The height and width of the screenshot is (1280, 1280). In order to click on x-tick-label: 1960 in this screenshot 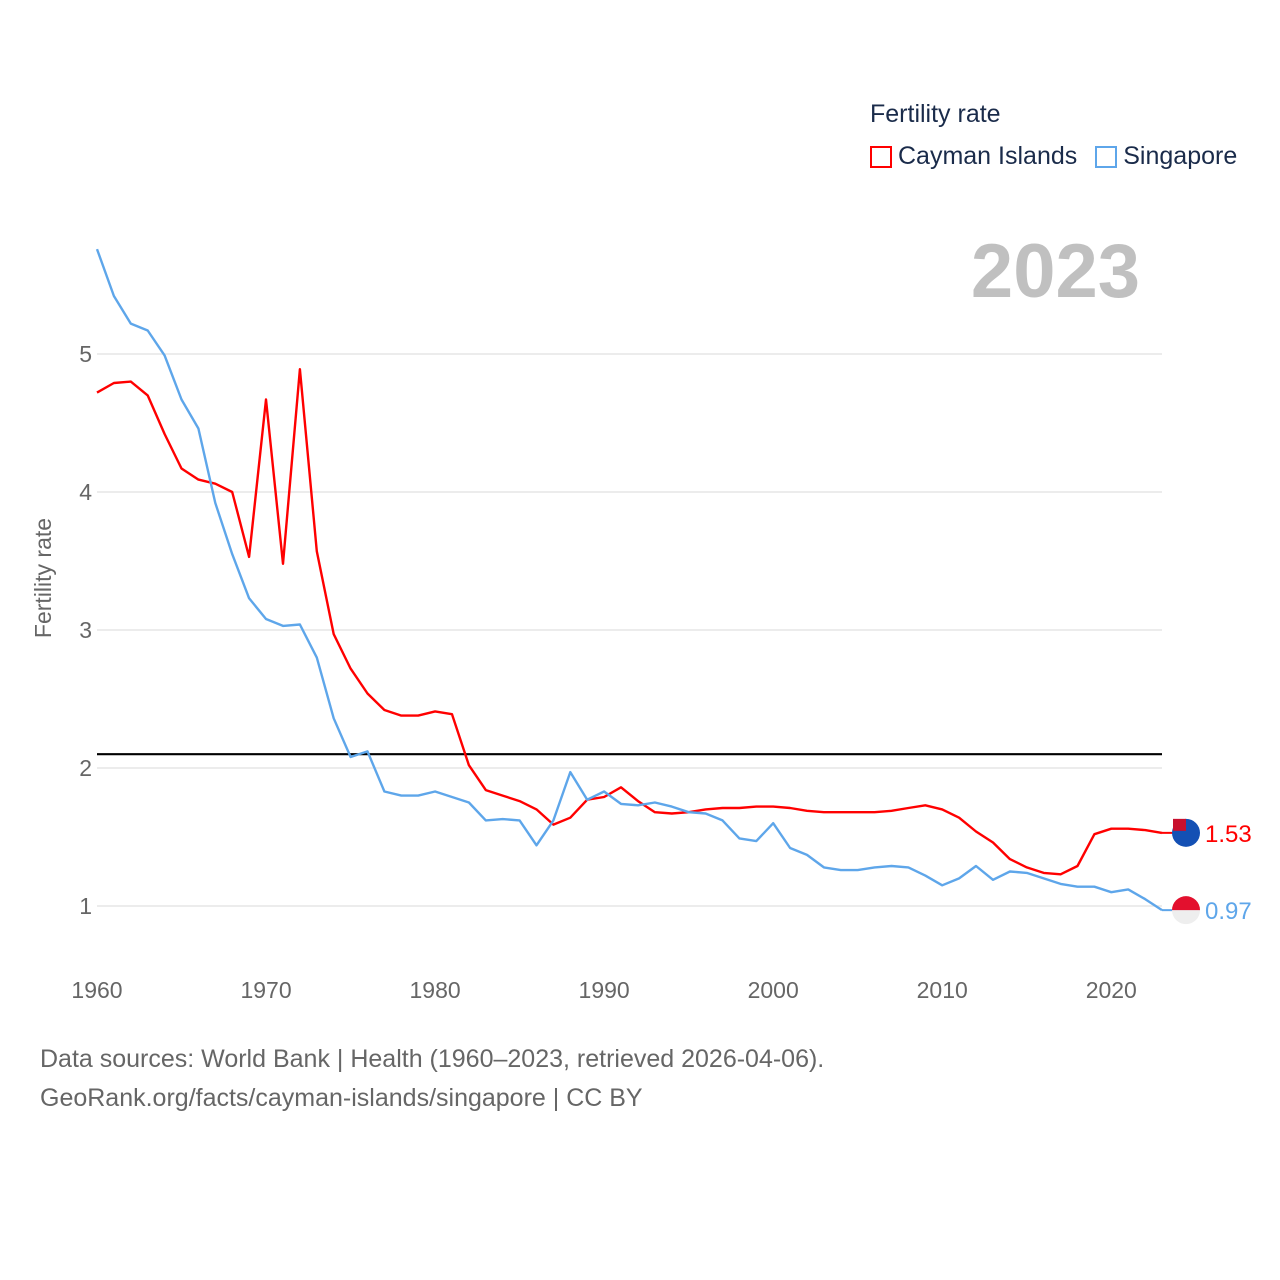, I will do `click(96, 990)`.